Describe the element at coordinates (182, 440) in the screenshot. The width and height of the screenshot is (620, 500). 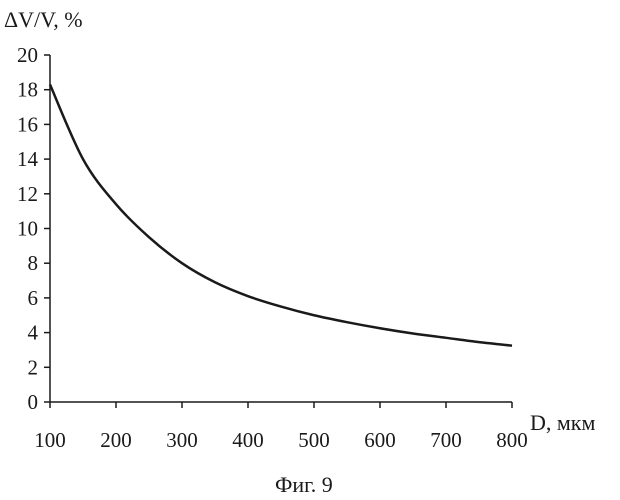
I see `x-tick-label: 300` at that location.